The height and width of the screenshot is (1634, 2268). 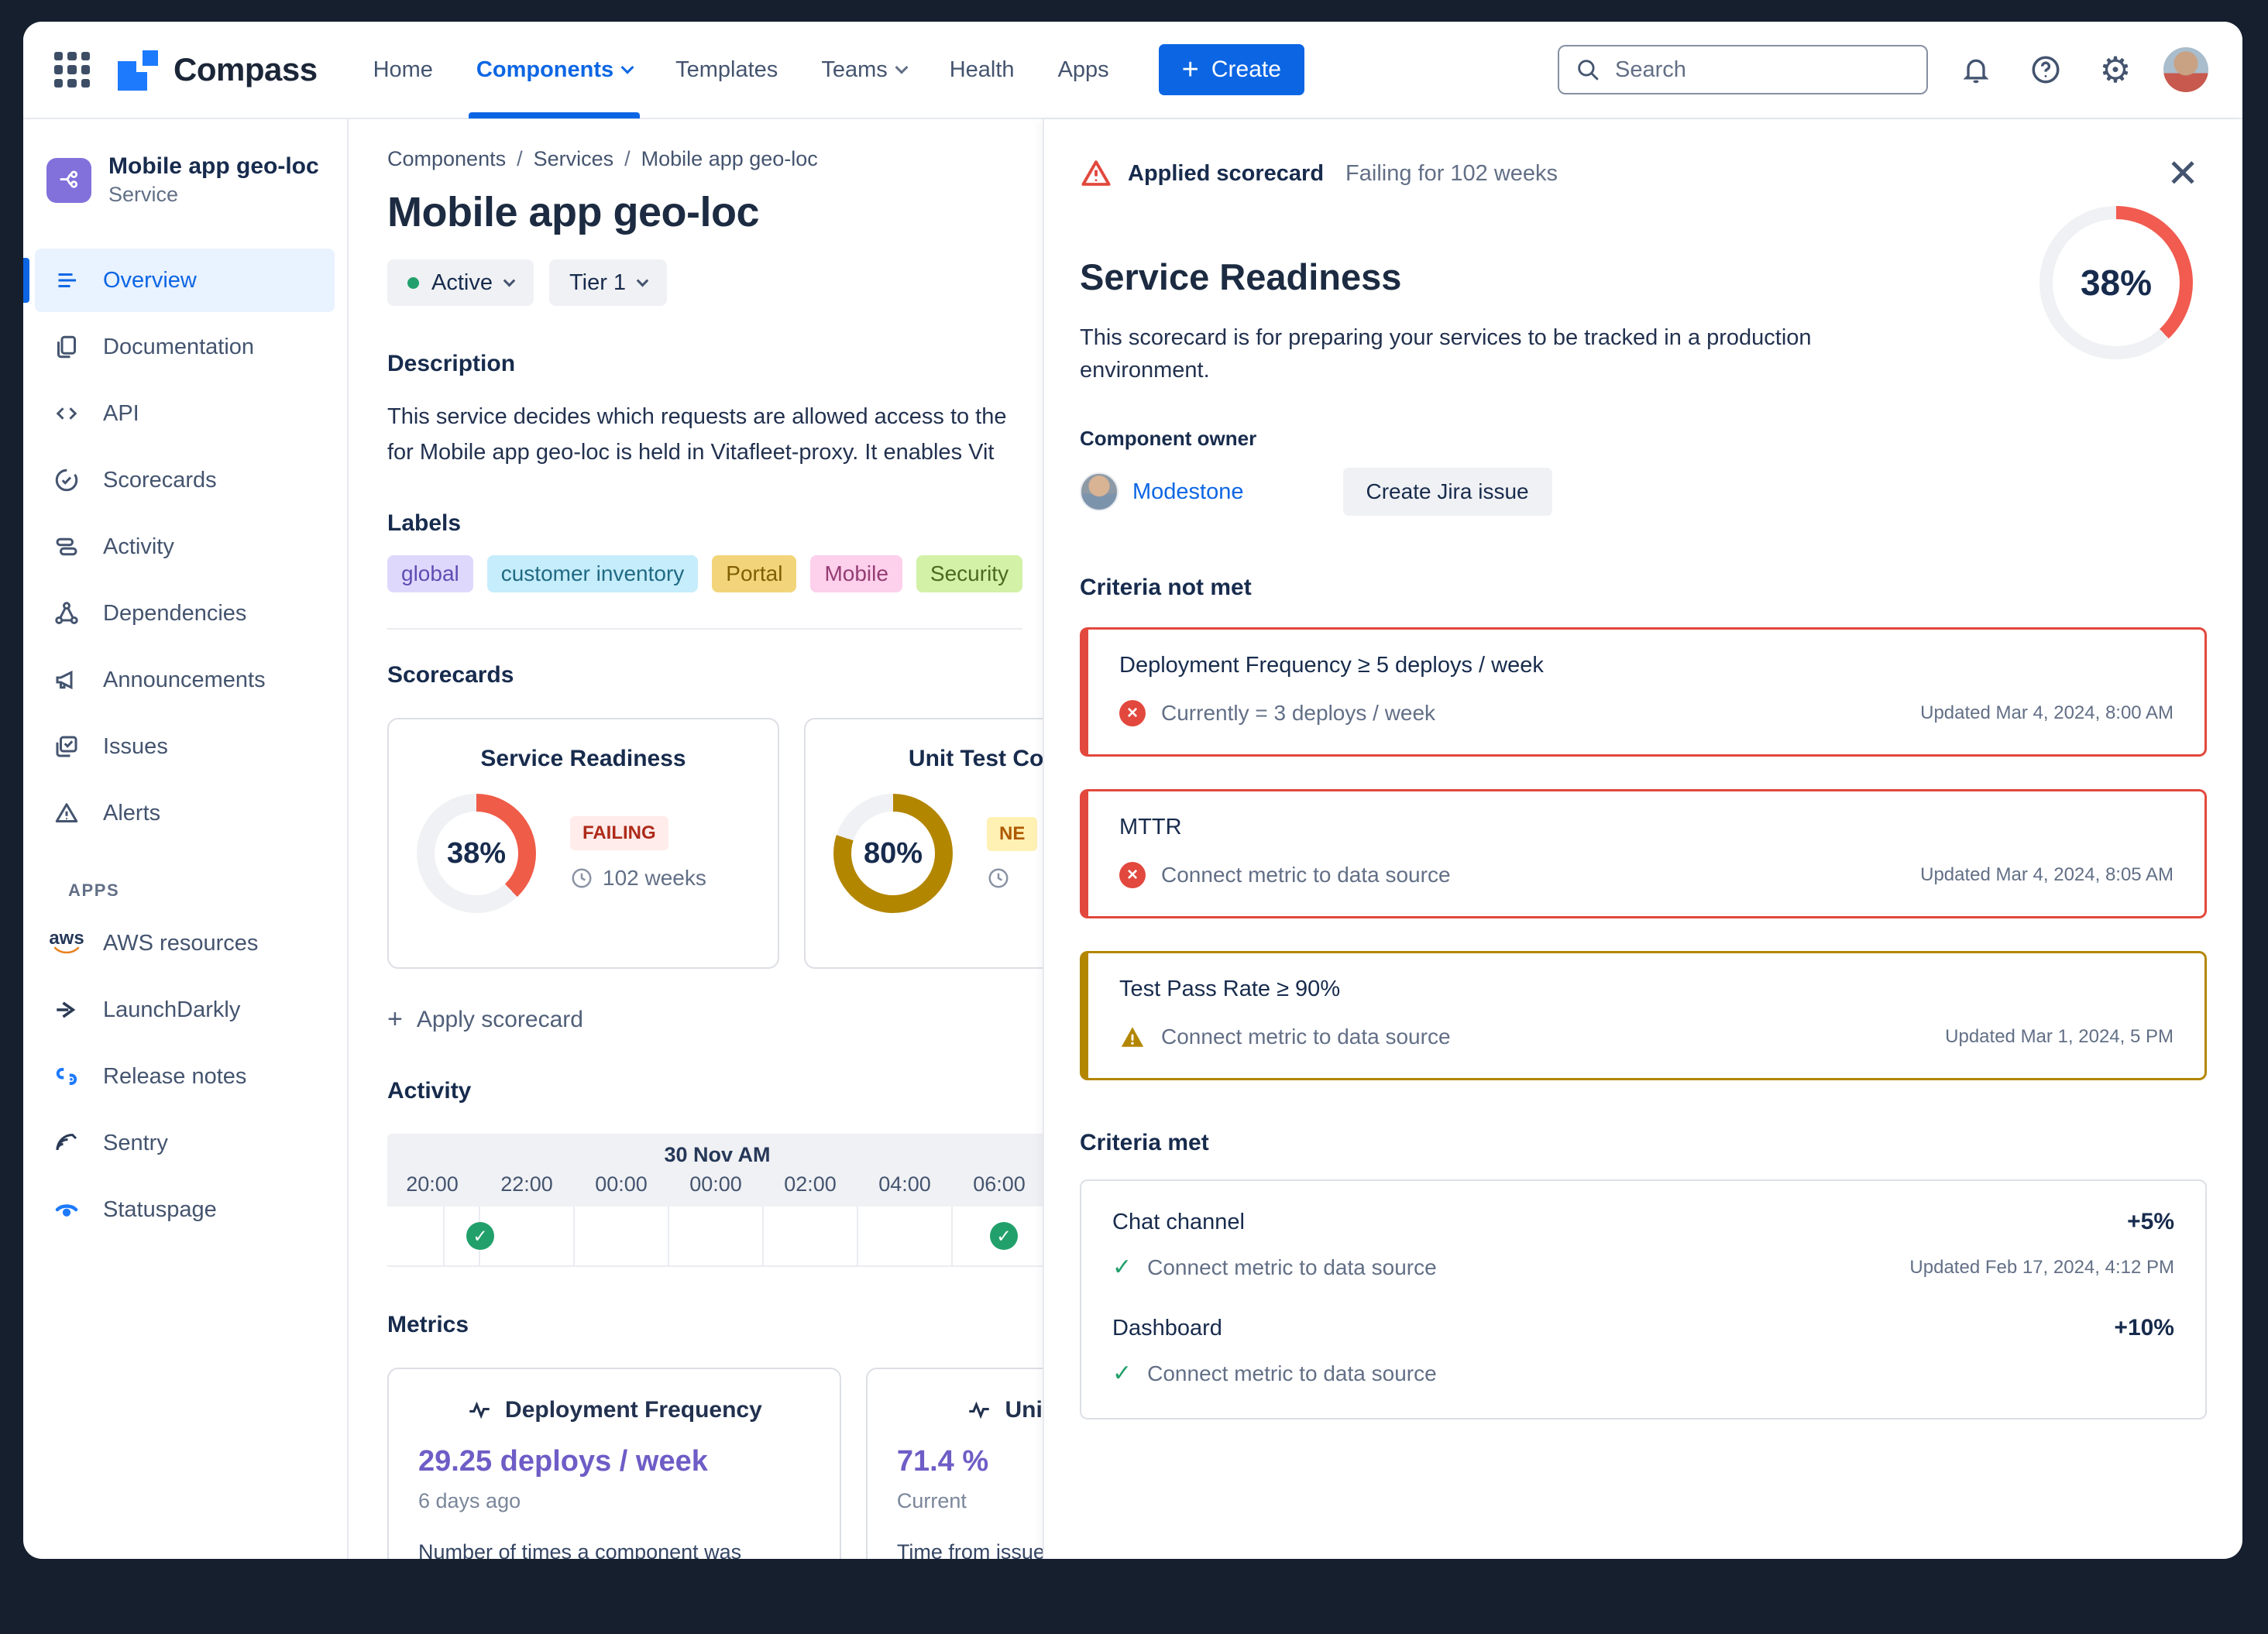 What do you see at coordinates (1083, 69) in the screenshot?
I see `nav-apps: Apps` at bounding box center [1083, 69].